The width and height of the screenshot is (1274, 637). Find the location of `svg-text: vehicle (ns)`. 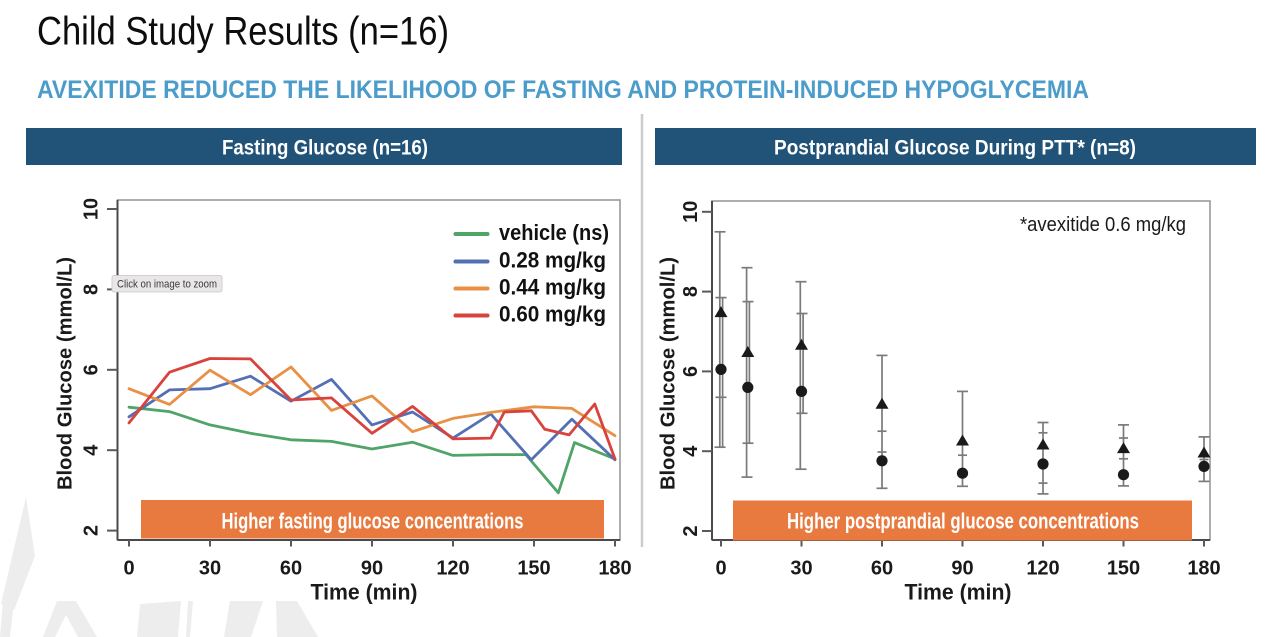

svg-text: vehicle (ns) is located at coordinates (554, 232).